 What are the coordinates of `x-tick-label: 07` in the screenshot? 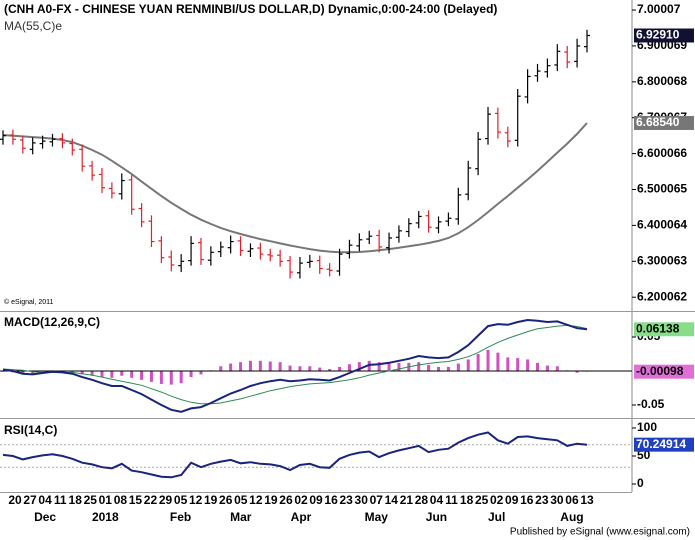 It's located at (377, 500).